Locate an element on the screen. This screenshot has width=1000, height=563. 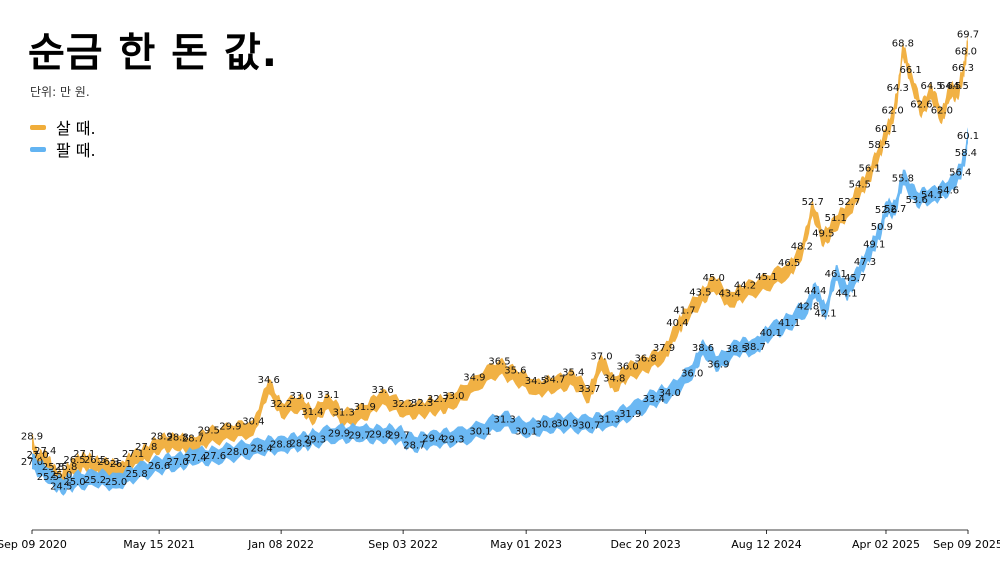
data-label-buy: 27.8 is located at coordinates (146, 447).